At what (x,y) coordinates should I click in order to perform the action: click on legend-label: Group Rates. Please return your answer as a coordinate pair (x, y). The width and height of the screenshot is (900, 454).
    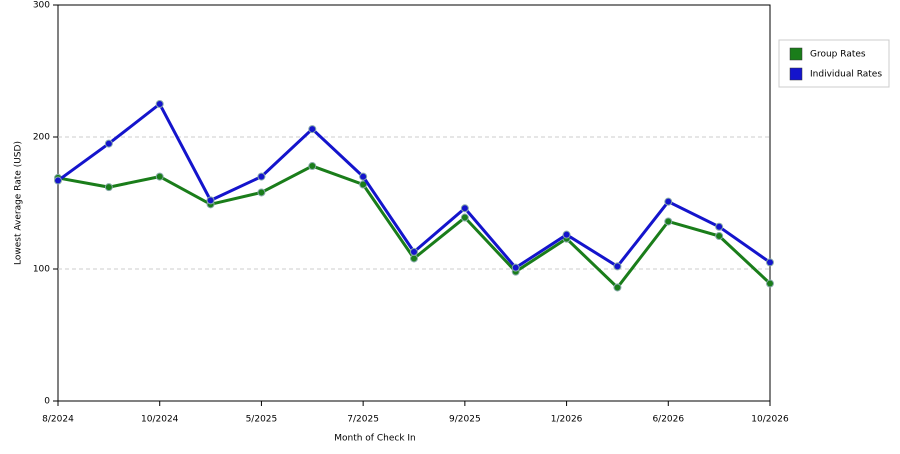
    Looking at the image, I should click on (838, 55).